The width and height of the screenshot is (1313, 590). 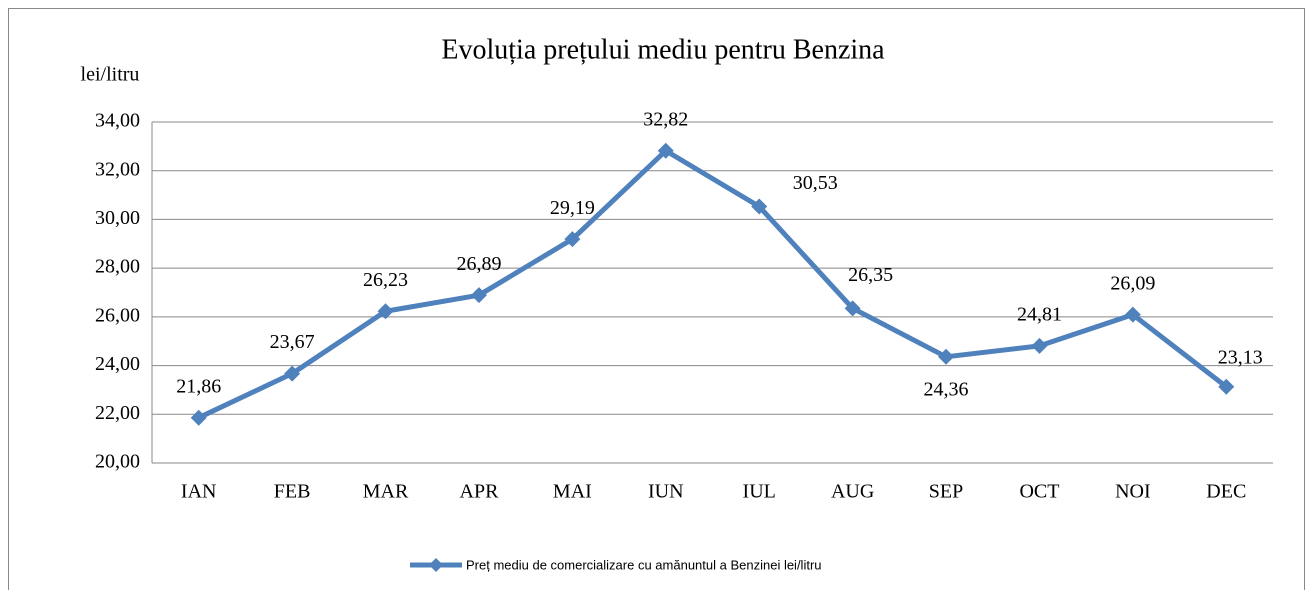 I want to click on y-tick-label: 22,00, so click(x=117, y=413).